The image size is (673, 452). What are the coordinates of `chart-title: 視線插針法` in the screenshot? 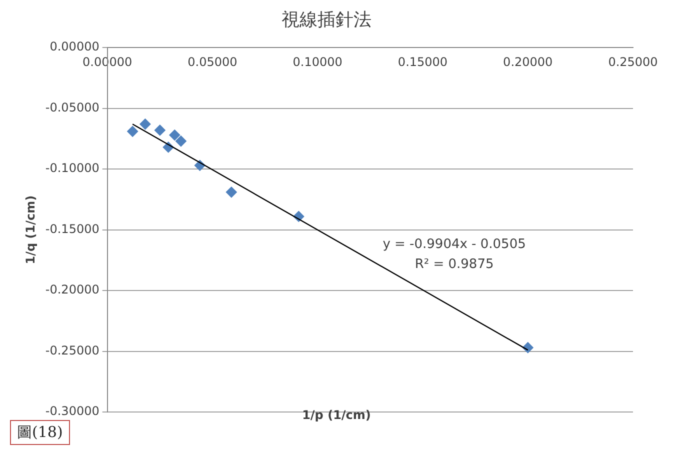 It's located at (327, 19).